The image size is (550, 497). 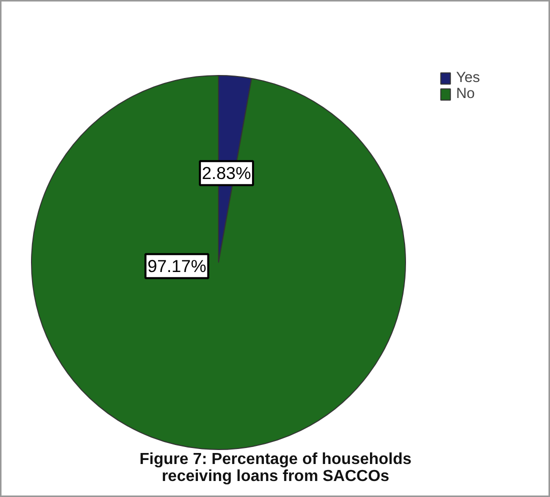 What do you see at coordinates (466, 94) in the screenshot?
I see `legend-label: No` at bounding box center [466, 94].